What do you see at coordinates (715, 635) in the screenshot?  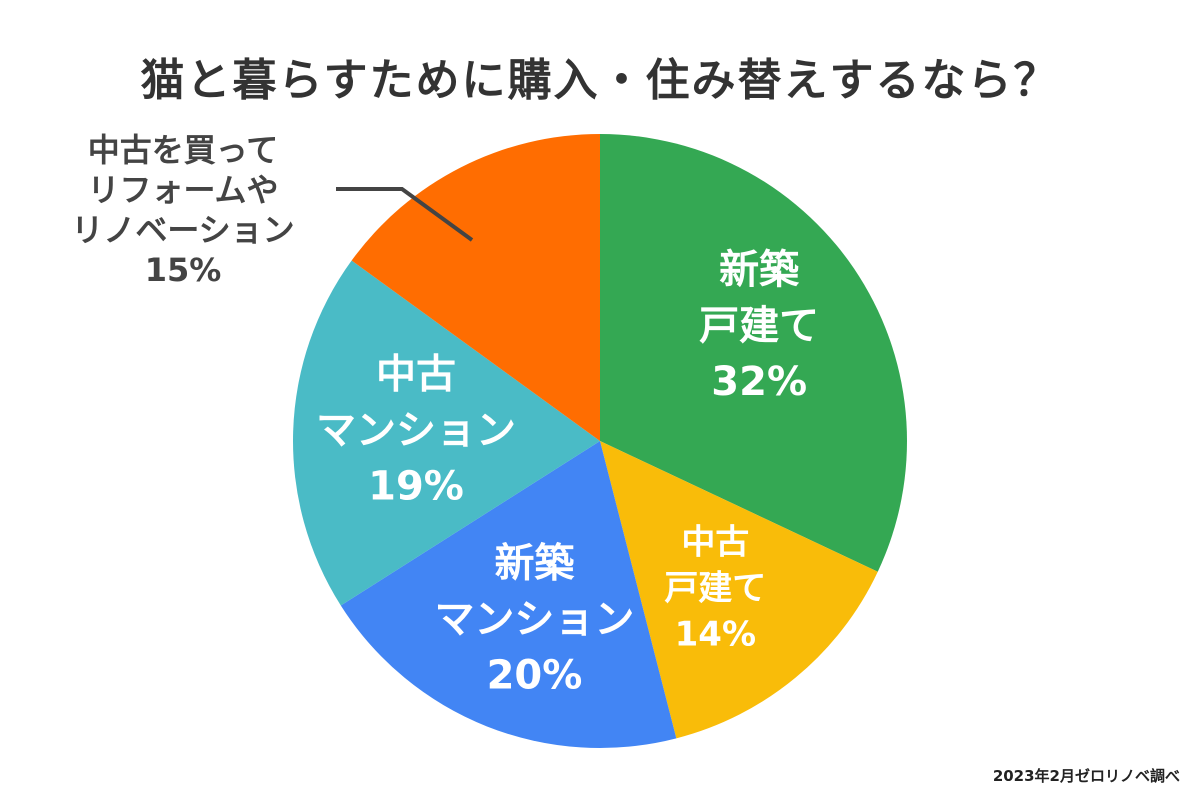 I see `slice-used-house-value: 14%` at bounding box center [715, 635].